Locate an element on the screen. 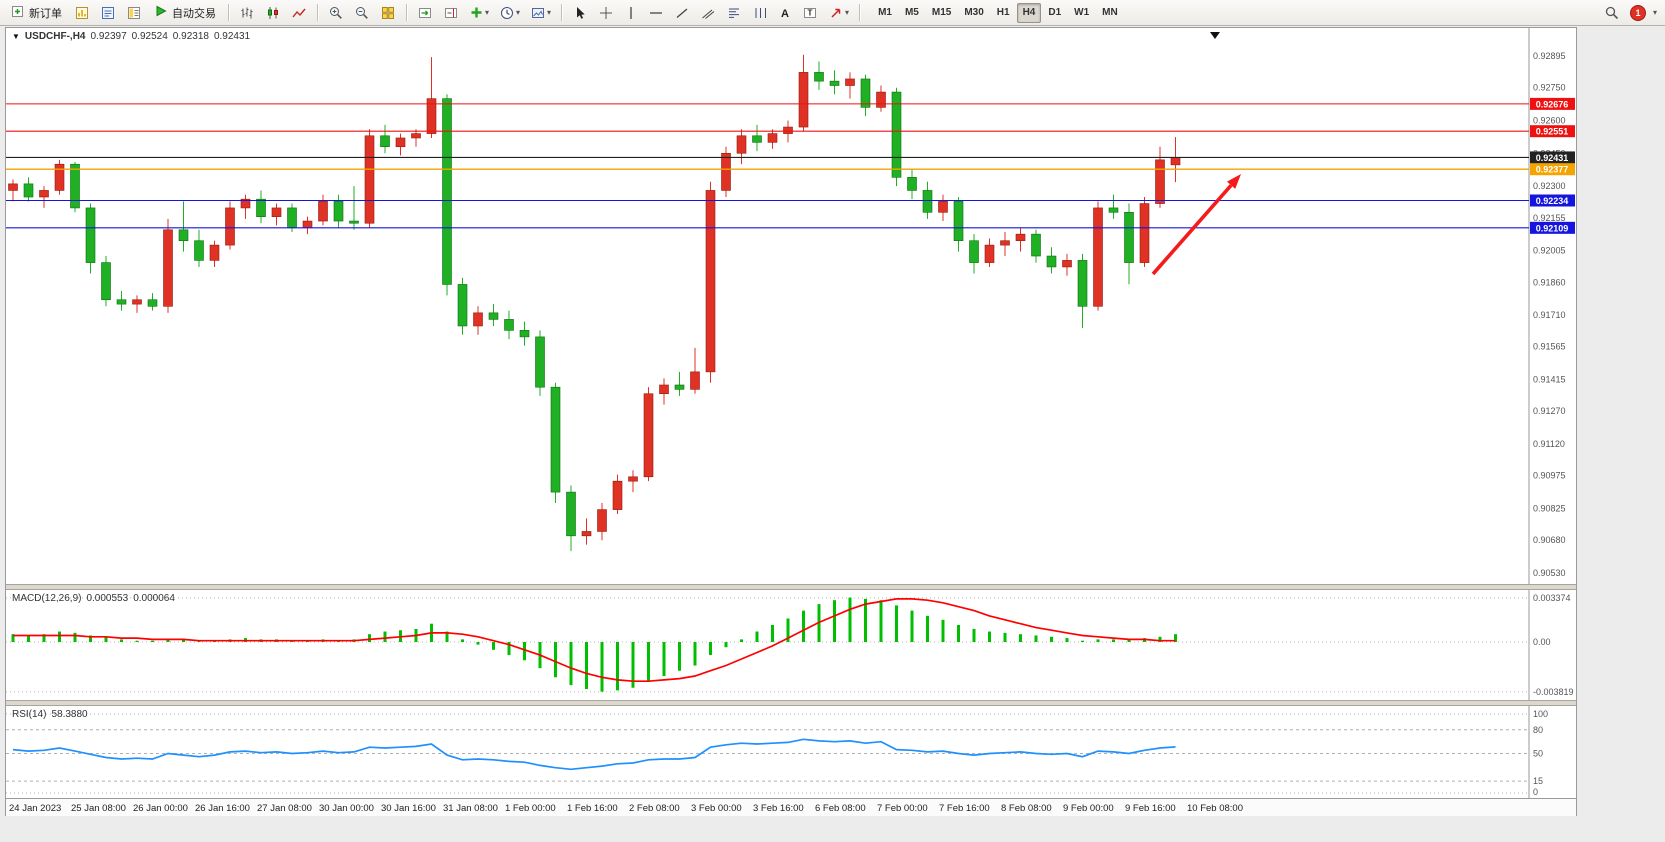 This screenshot has height=842, width=1665. price-axis-label: 0.92750 is located at coordinates (1549, 88).